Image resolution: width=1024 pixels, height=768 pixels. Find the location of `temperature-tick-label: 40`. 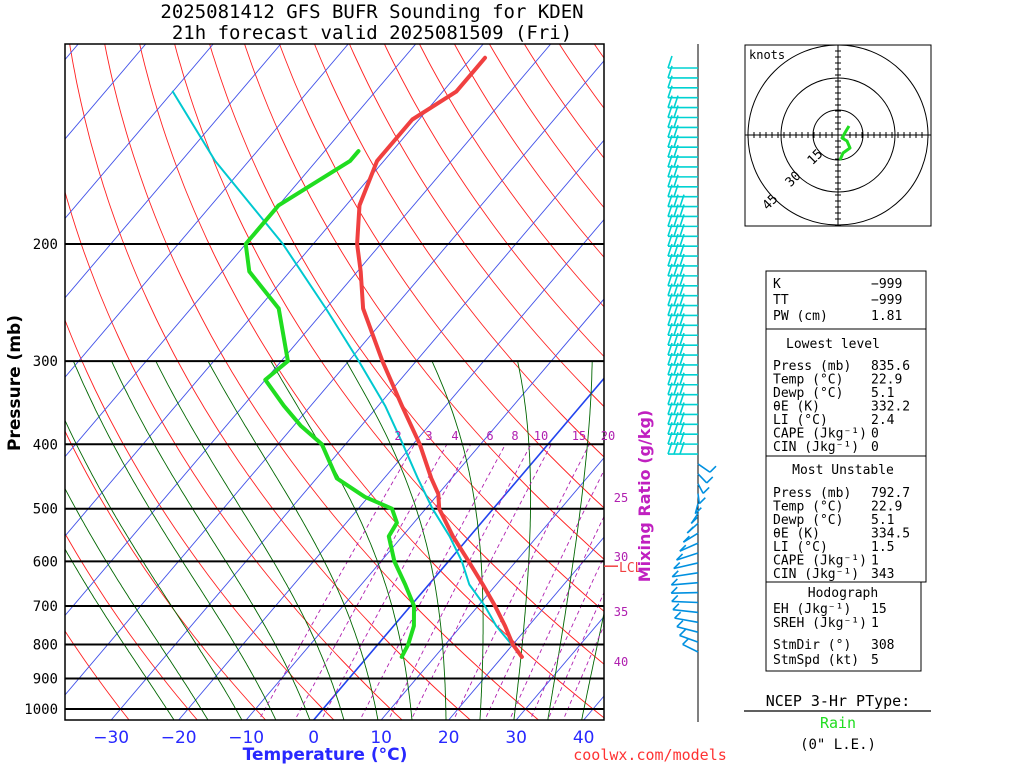

temperature-tick-label: 40 is located at coordinates (584, 738).